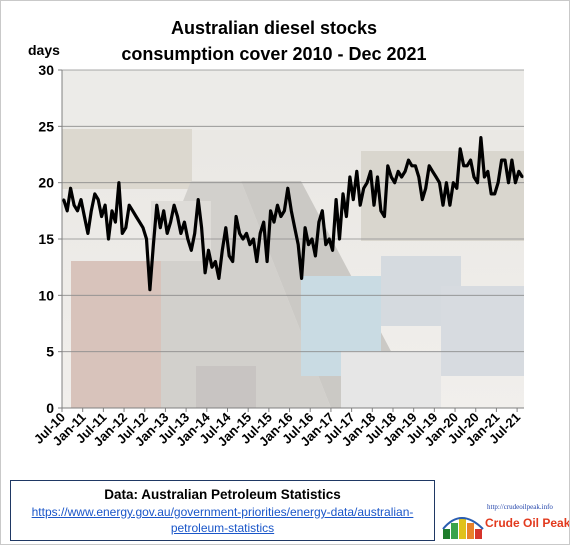  I want to click on y-axis-label: days, so click(44, 50).